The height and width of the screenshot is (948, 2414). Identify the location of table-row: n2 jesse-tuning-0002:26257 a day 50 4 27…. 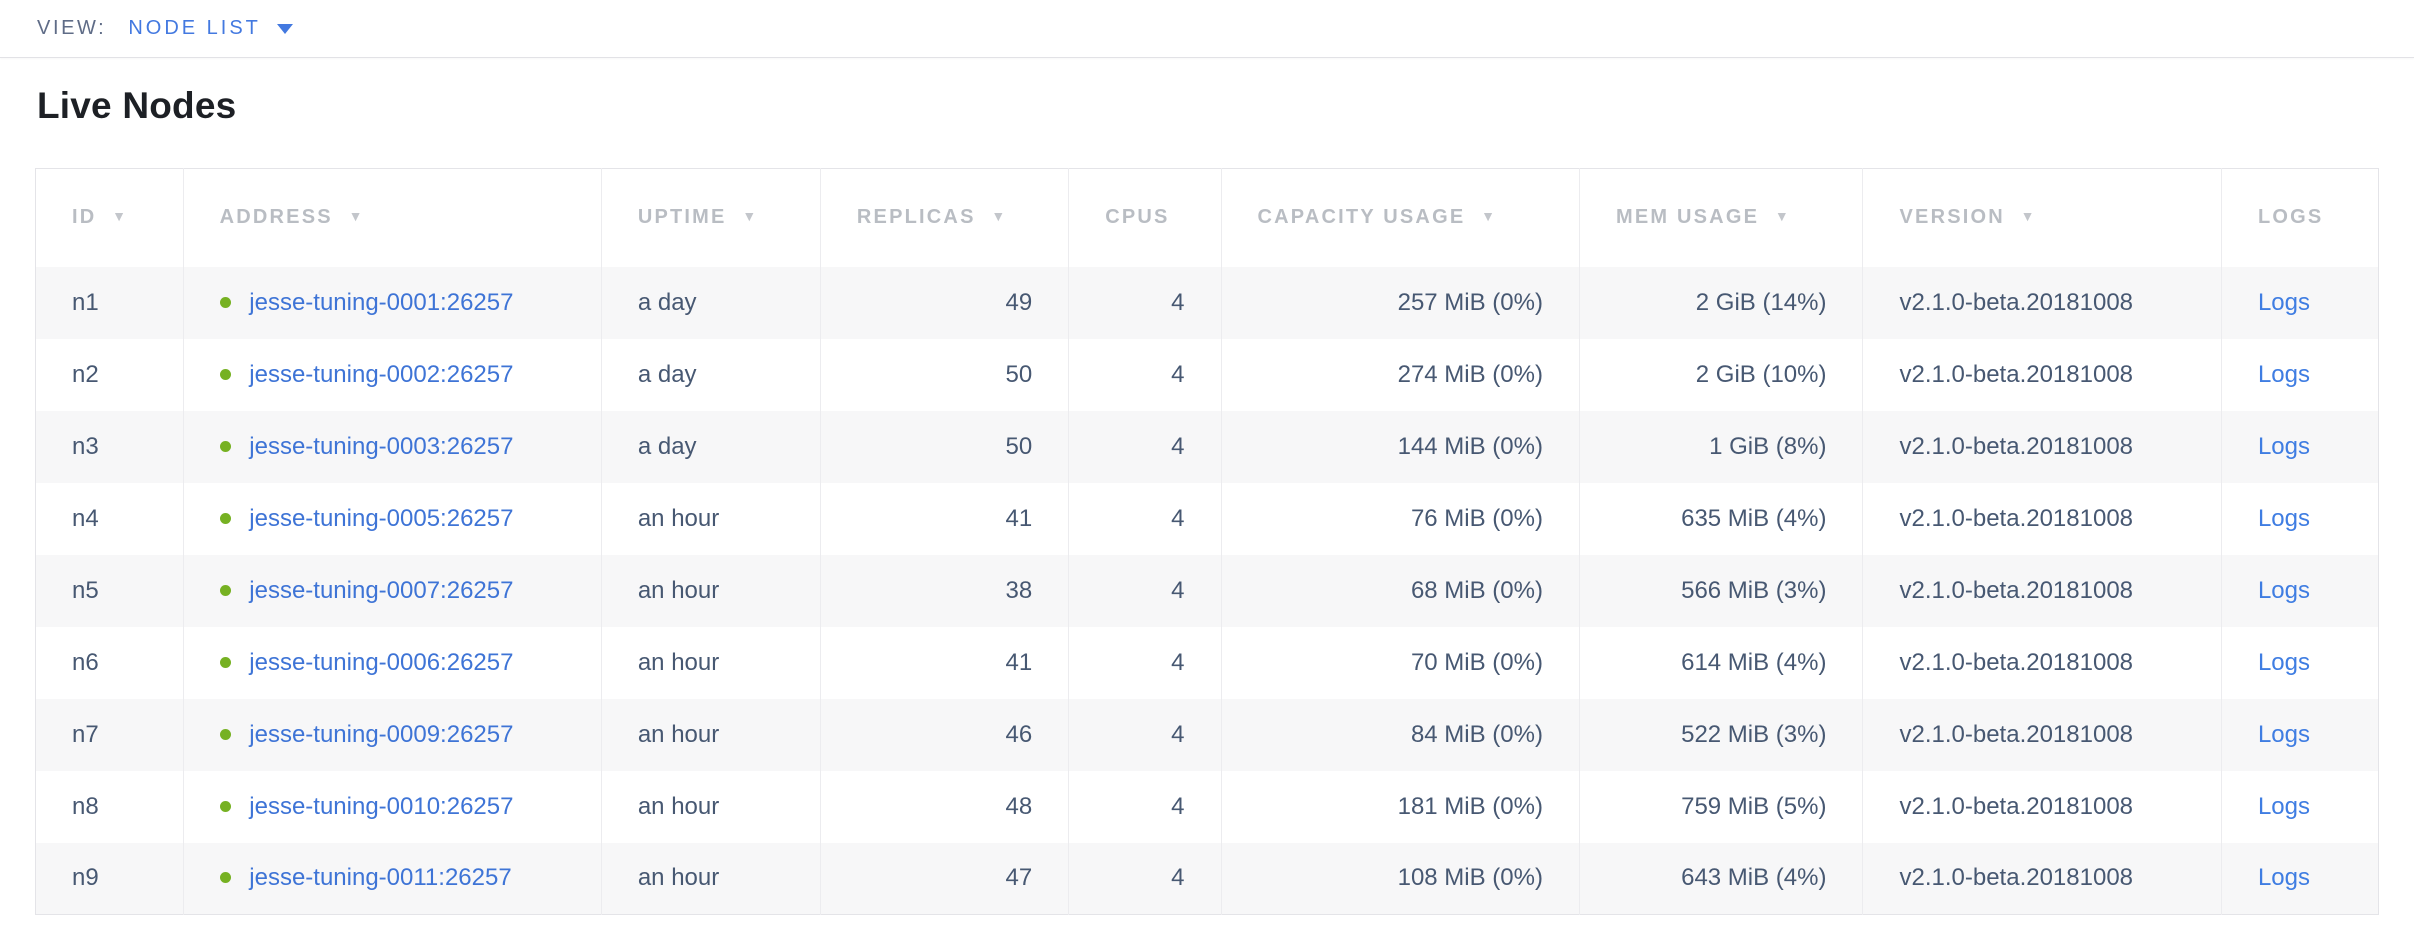
(1207, 374).